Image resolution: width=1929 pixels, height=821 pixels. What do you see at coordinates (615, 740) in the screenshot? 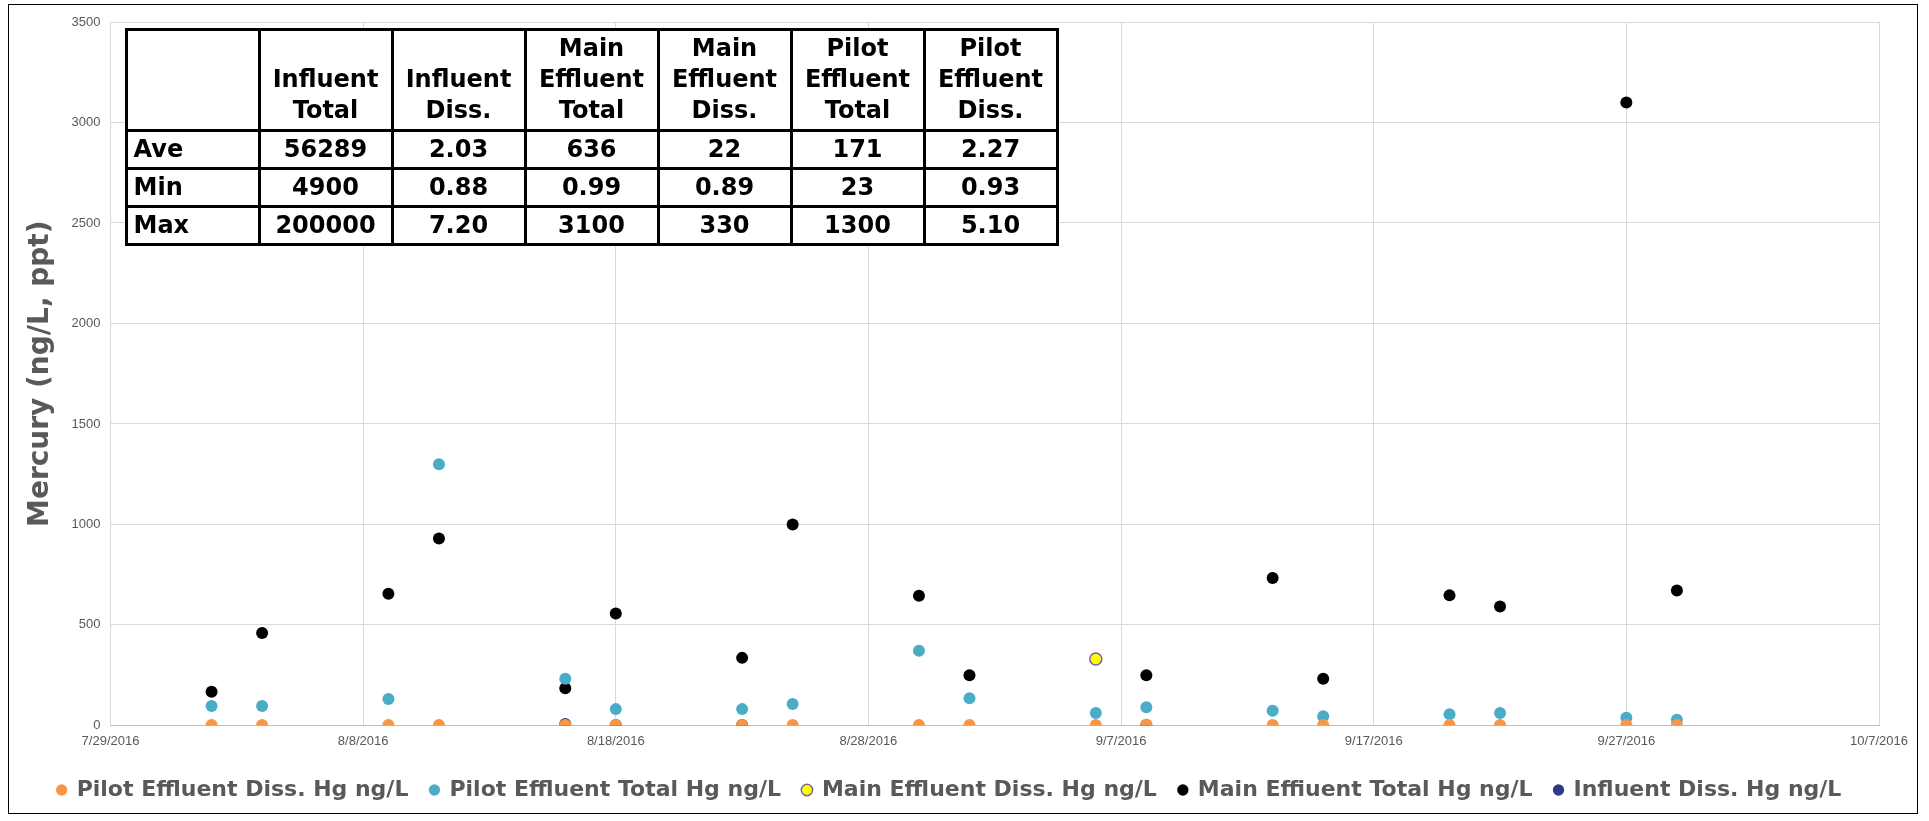
I see `x-tick-label: 8/18/2016` at bounding box center [615, 740].